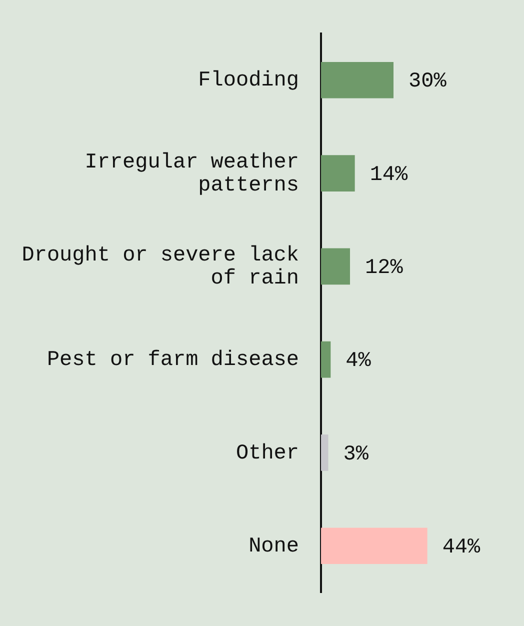 This screenshot has width=524, height=626. I want to click on y-tick-label: Drought or severe lack of rain, so click(160, 267).